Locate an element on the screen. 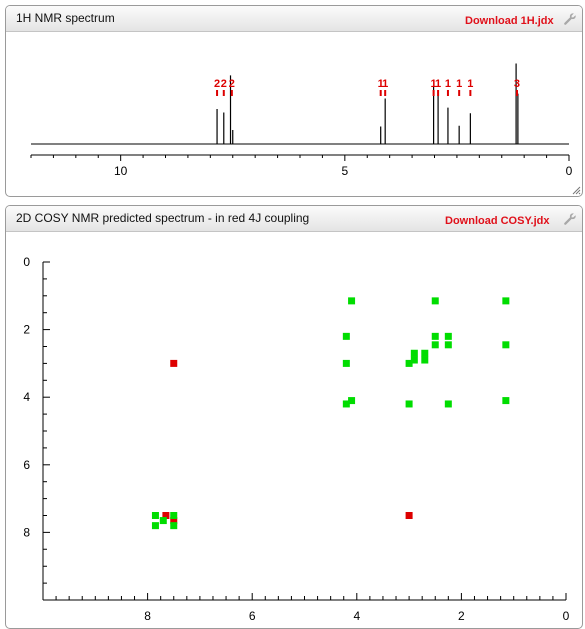  x-tick-label: 10 is located at coordinates (121, 171).